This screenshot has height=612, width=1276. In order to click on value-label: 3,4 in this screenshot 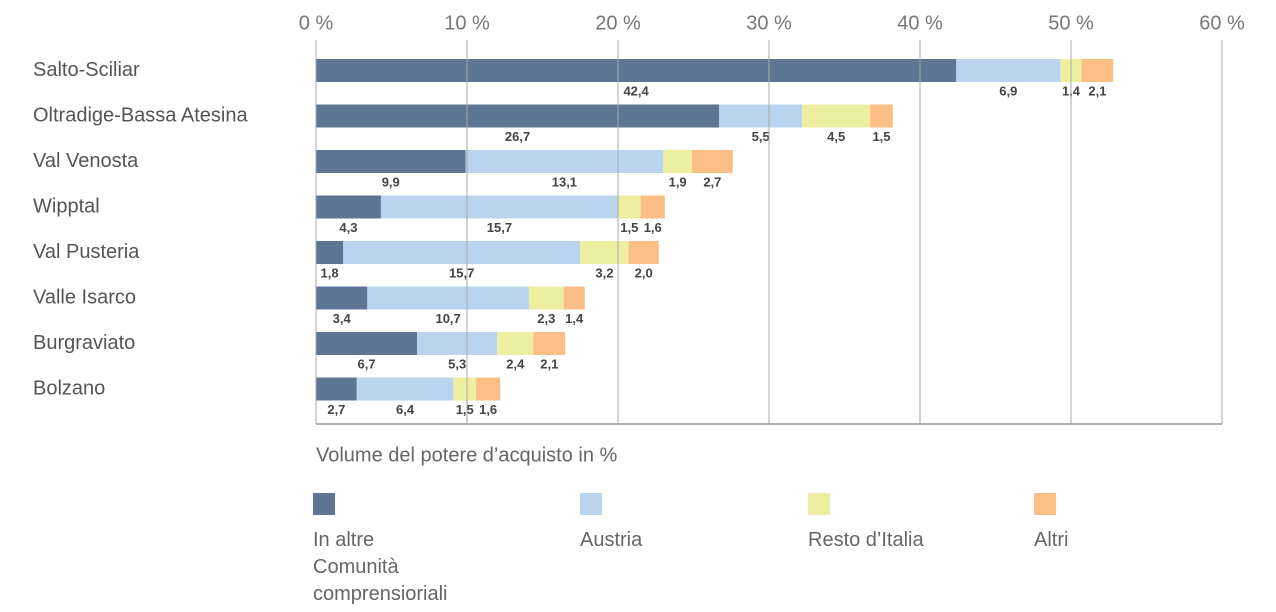, I will do `click(342, 318)`.